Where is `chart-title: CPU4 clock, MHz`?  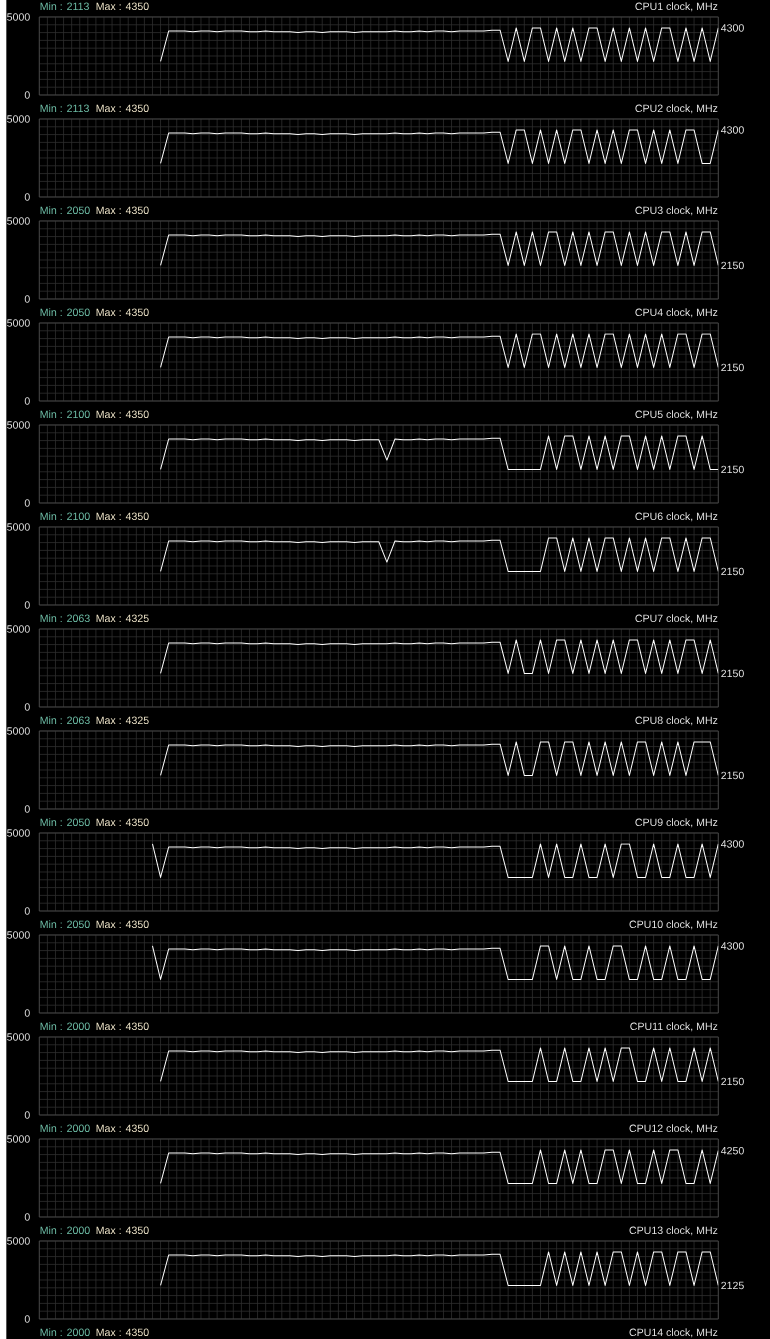 chart-title: CPU4 clock, MHz is located at coordinates (676, 313).